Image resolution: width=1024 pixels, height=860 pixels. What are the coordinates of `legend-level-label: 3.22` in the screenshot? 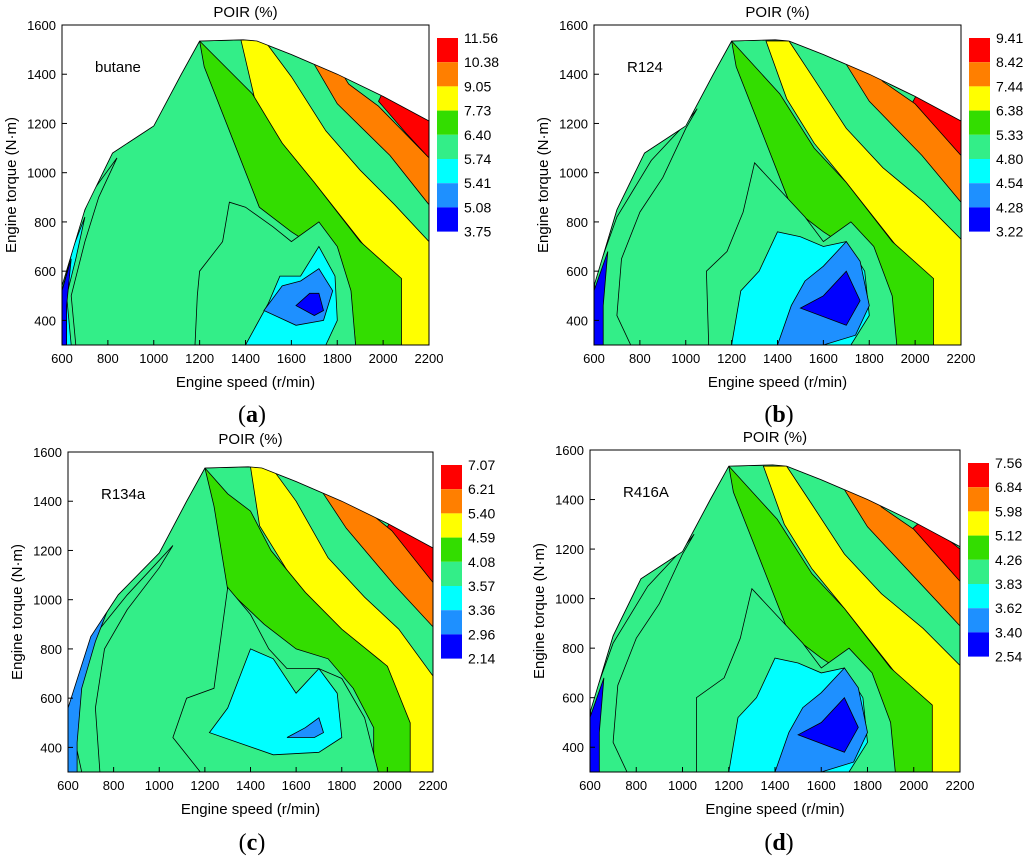 It's located at (1009, 232).